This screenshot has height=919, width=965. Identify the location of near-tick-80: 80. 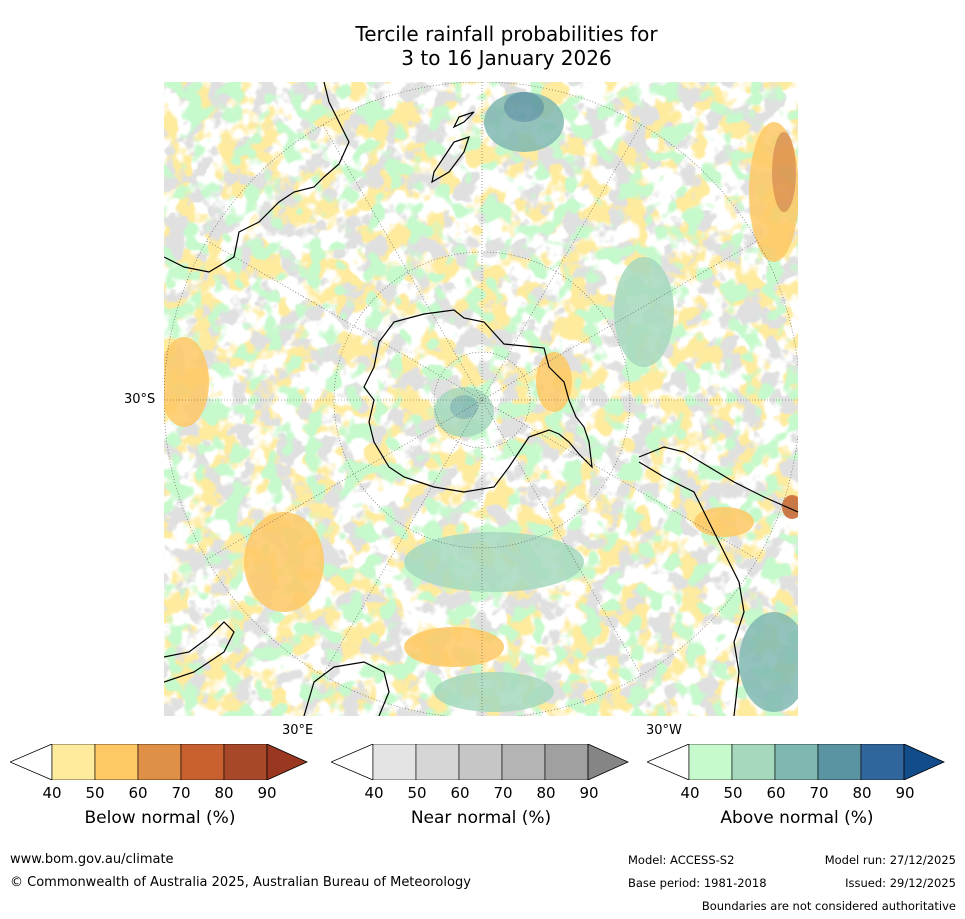
(546, 793).